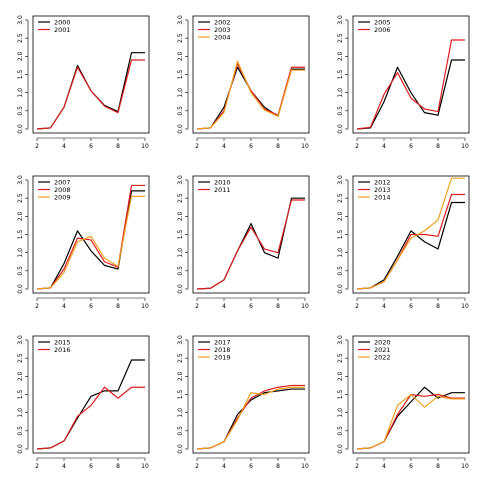  Describe the element at coordinates (62, 22) in the screenshot. I see `legend-label: 2000` at that location.